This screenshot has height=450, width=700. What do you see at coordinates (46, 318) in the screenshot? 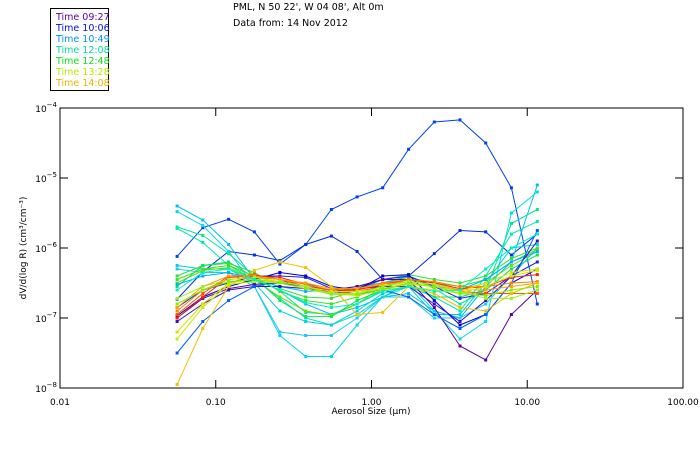
I see `y-tick-label: 10−7` at bounding box center [46, 318].